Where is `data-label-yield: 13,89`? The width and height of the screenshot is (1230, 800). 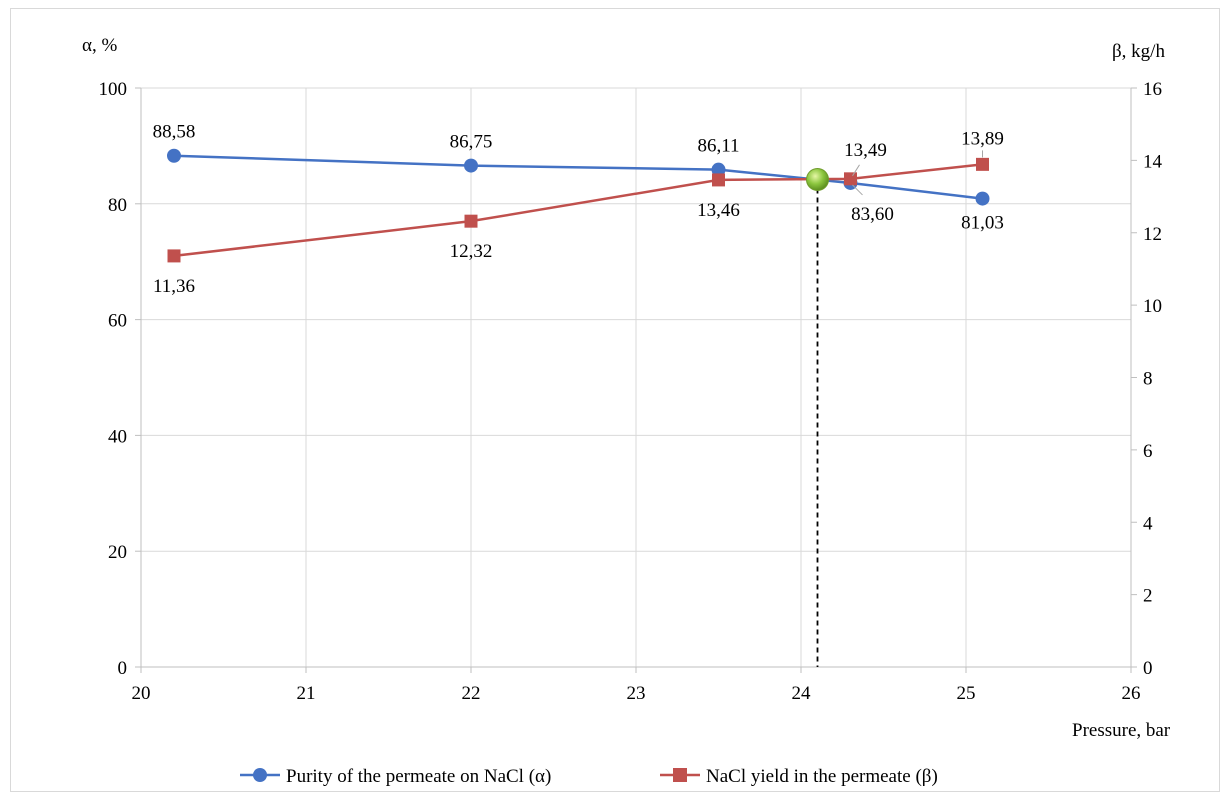
data-label-yield: 13,89 is located at coordinates (982, 138).